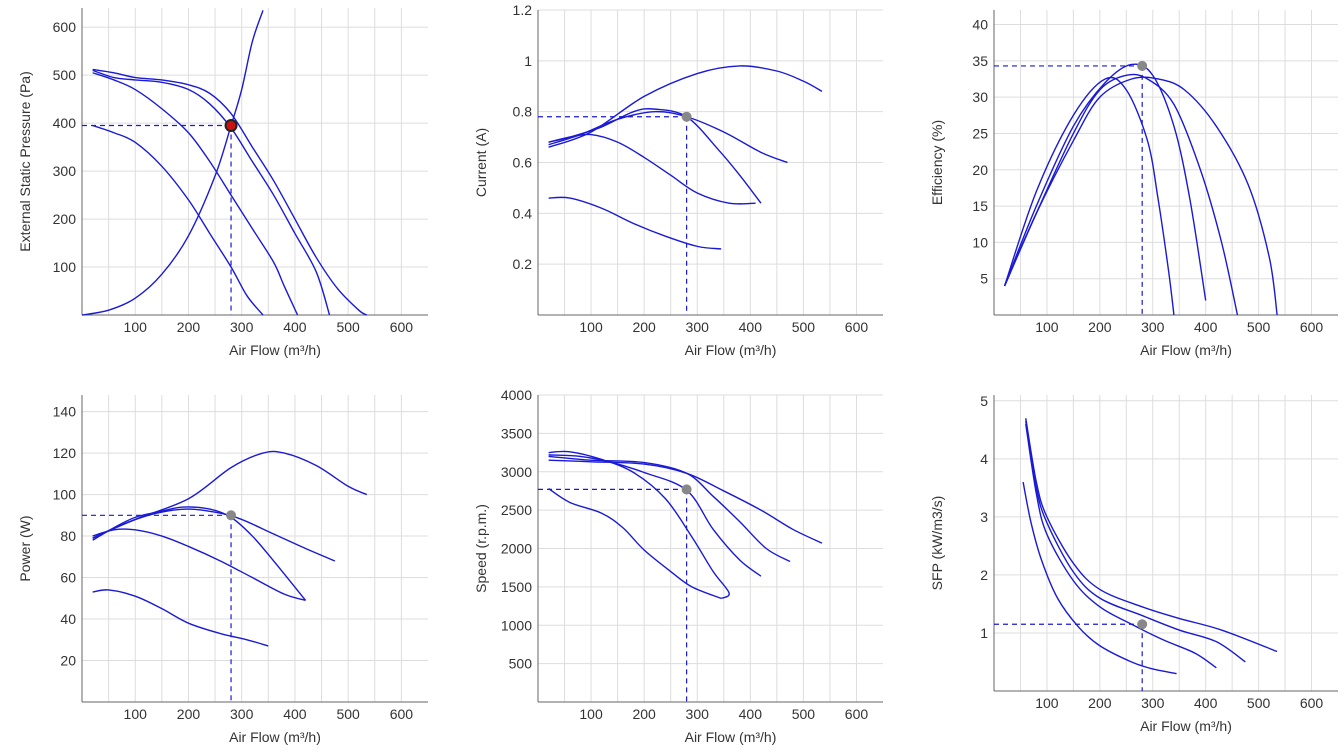 Image resolution: width=1344 pixels, height=753 pixels. Describe the element at coordinates (25, 548) in the screenshot. I see `y-axis-title: Power (W)` at that location.